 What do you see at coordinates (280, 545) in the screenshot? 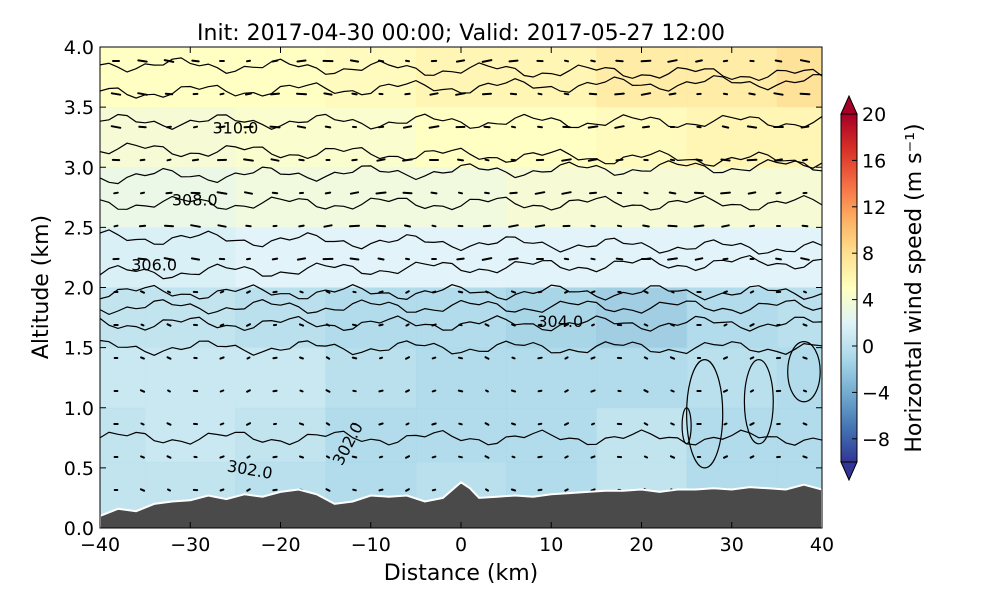
I see `x-tick-label: −20` at bounding box center [280, 545].